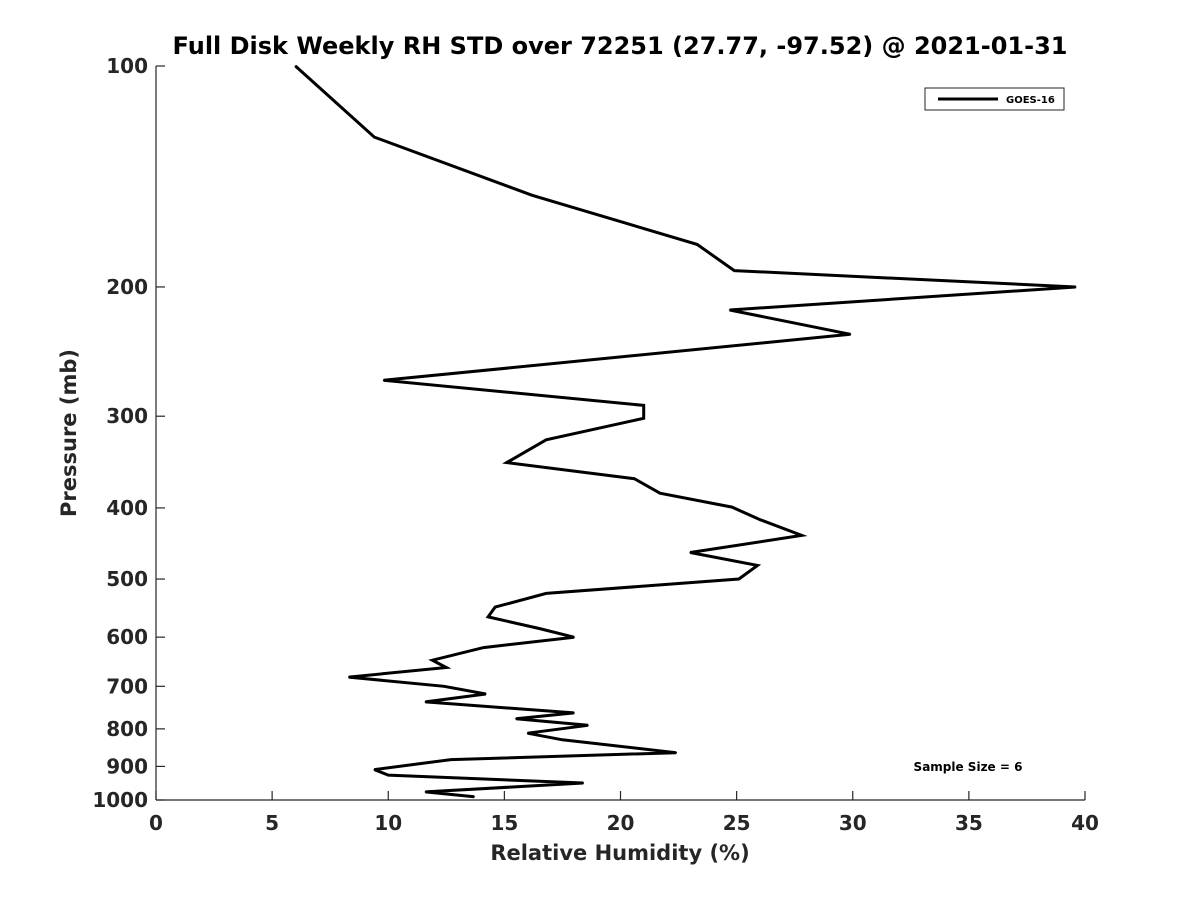  Describe the element at coordinates (388, 823) in the screenshot. I see `x-tick-label: 10` at that location.